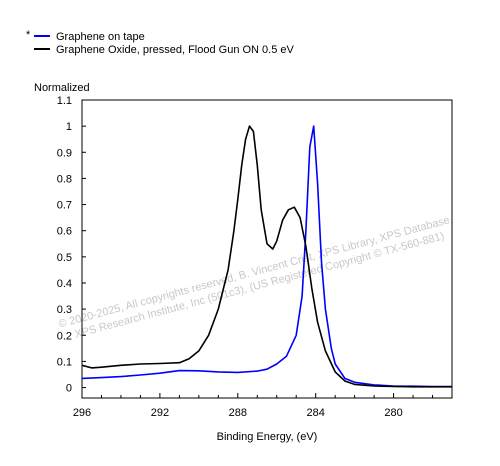  I want to click on y-tick-label: 0.5, so click(64, 258).